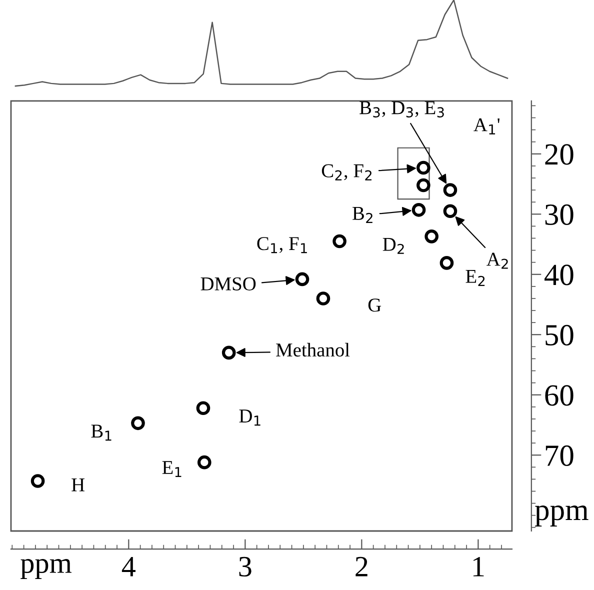  What do you see at coordinates (560, 455) in the screenshot?
I see `y-tick-label: 70` at bounding box center [560, 455].